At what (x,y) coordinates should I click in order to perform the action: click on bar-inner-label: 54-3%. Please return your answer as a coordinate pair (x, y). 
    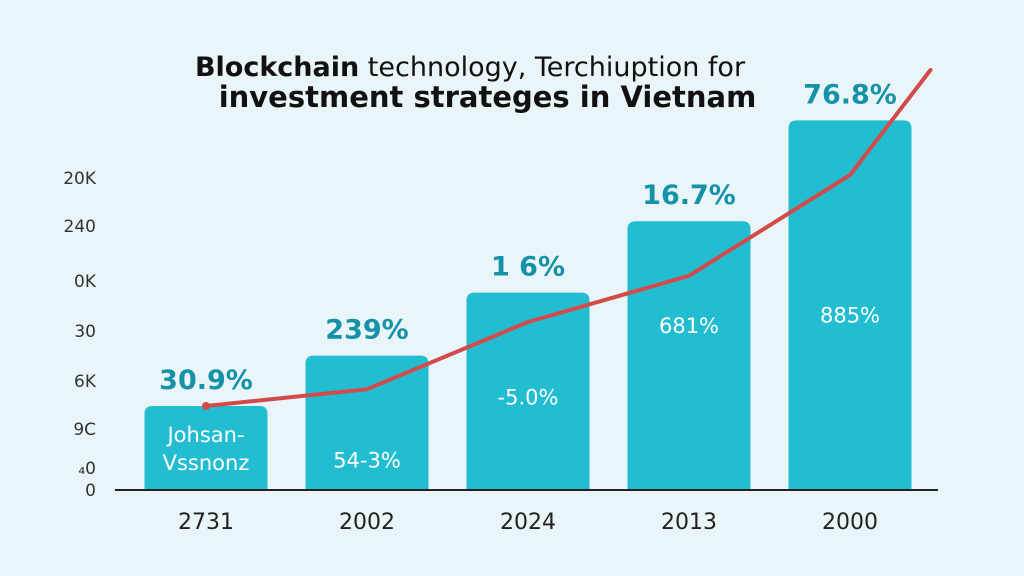
    Looking at the image, I should click on (367, 461).